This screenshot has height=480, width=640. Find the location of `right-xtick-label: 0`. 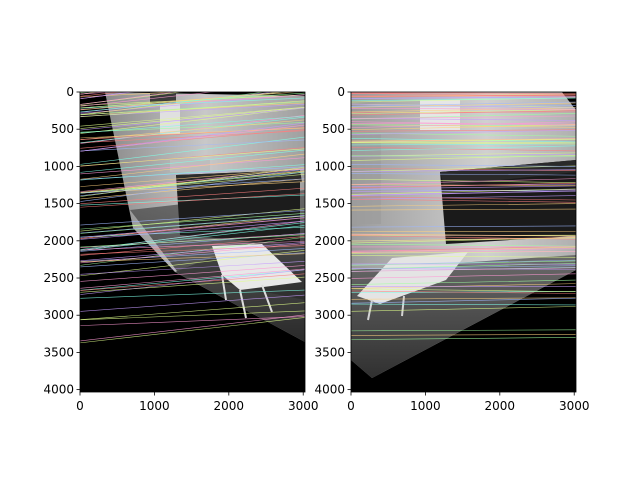

right-xtick-label: 0 is located at coordinates (351, 406).